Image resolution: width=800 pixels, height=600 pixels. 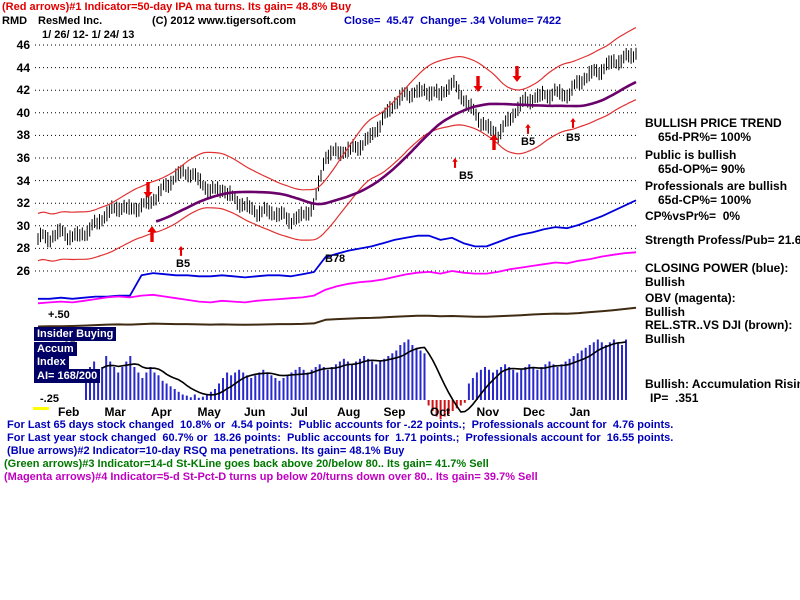 What do you see at coordinates (690, 298) in the screenshot?
I see `obv-title: OBV (magenta):` at bounding box center [690, 298].